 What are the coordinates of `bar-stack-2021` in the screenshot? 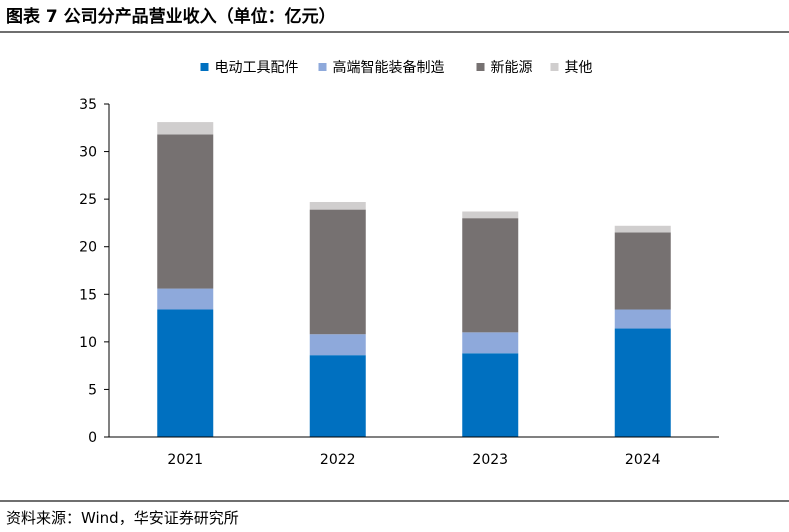 It's located at (185, 279).